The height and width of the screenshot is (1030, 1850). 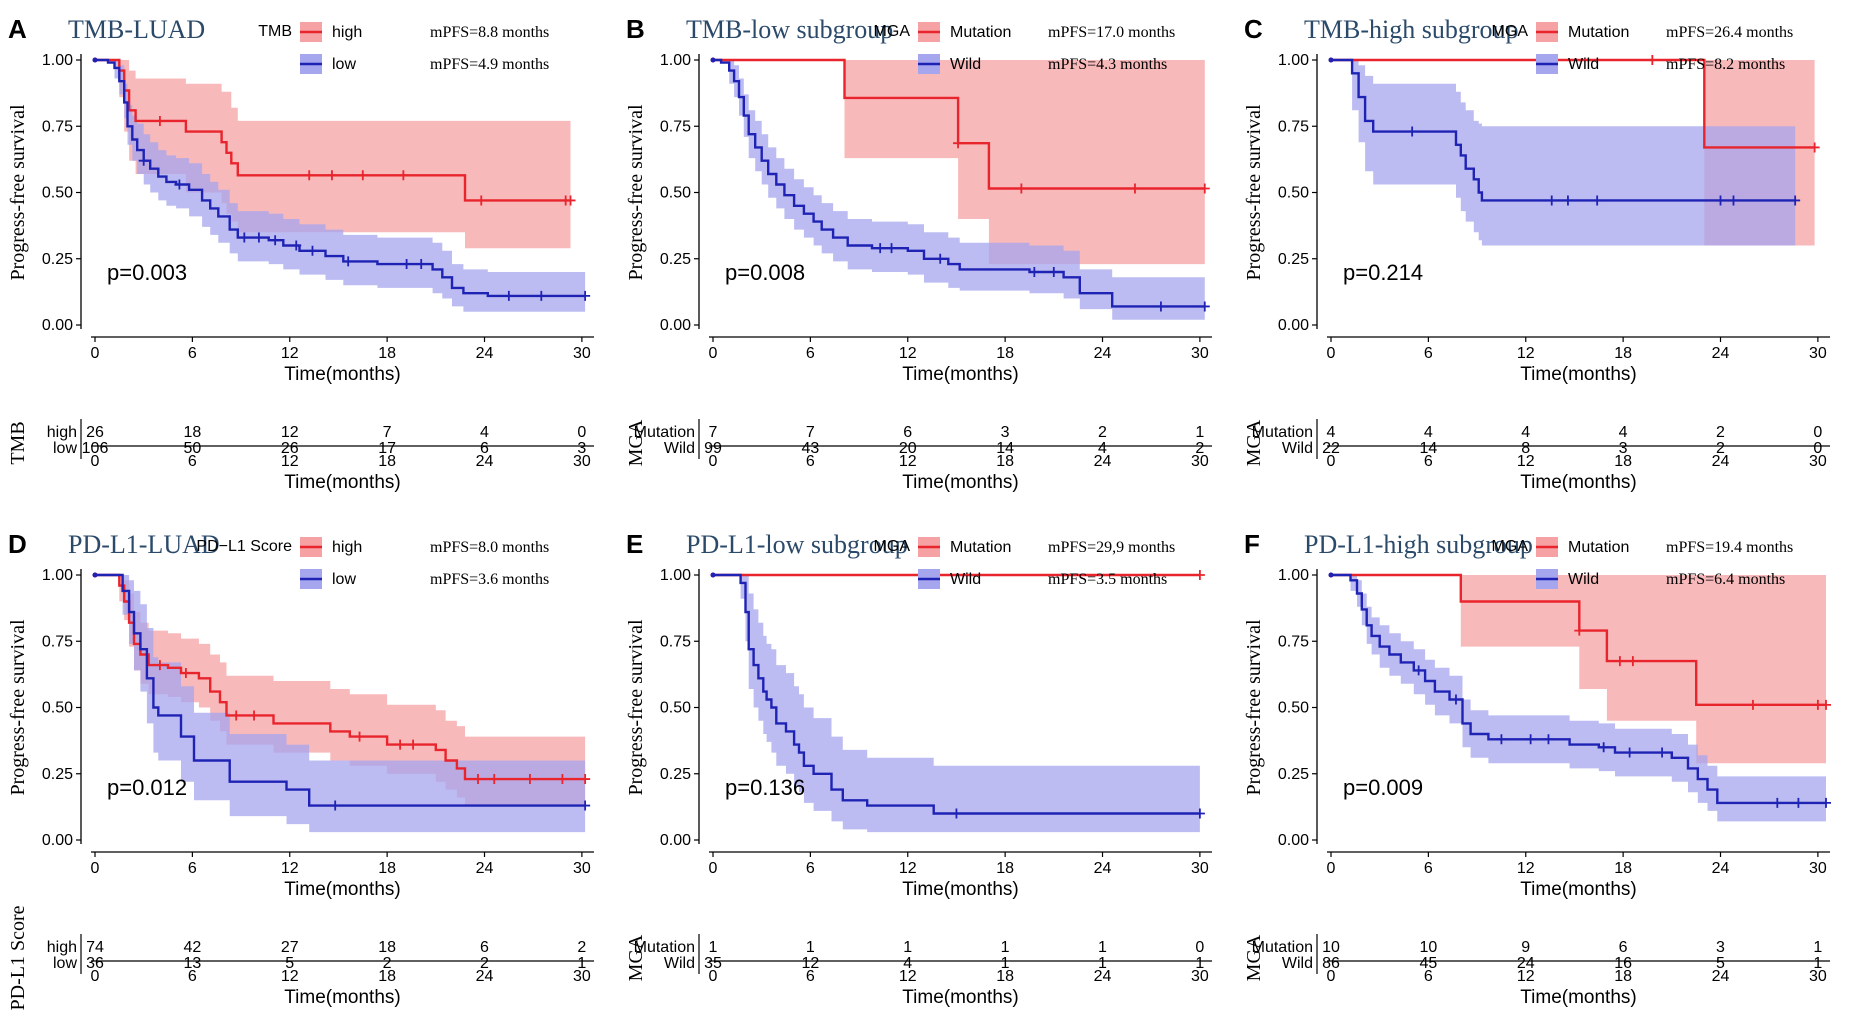 What do you see at coordinates (192, 947) in the screenshot?
I see `risk-count: 42` at bounding box center [192, 947].